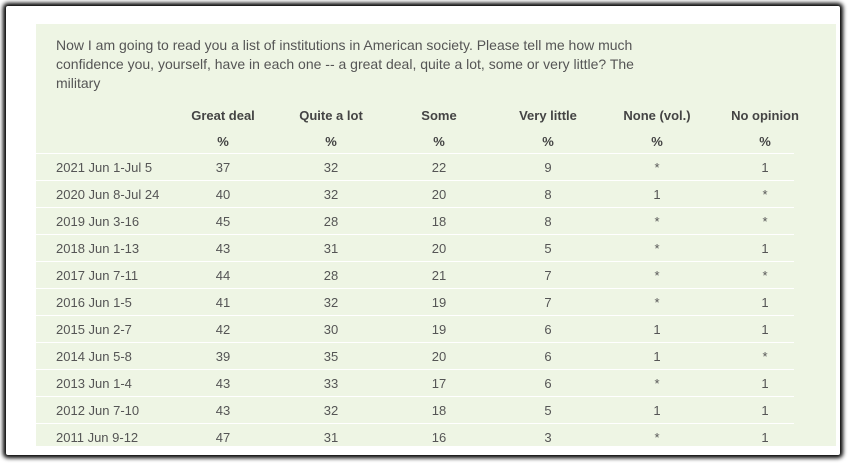 The image size is (850, 465). I want to click on cell-value: 3, so click(548, 437).